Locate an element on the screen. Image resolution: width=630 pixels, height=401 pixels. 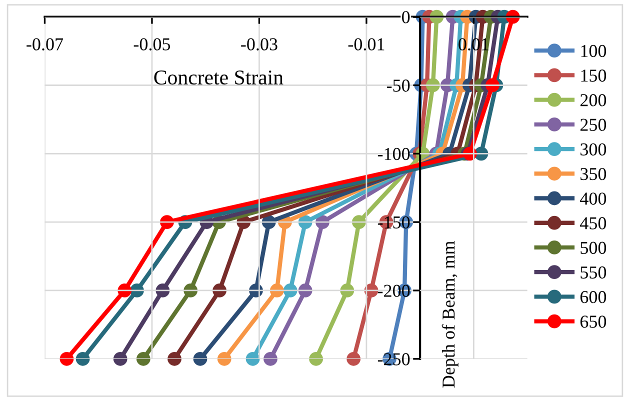
legend-label: 250 is located at coordinates (593, 124).